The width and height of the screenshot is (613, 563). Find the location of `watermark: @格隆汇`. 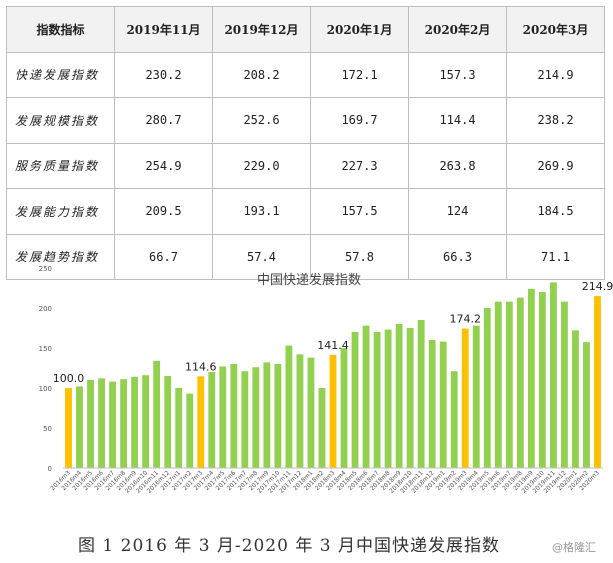

watermark: @格隆汇 is located at coordinates (574, 547).